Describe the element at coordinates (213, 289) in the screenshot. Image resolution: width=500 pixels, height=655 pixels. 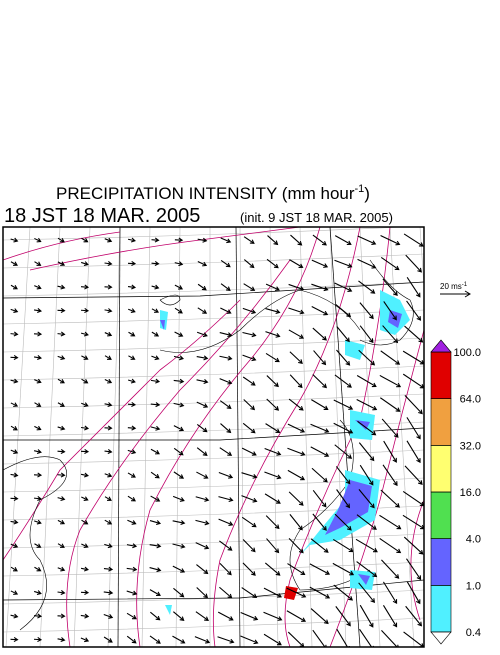
I see `lat-line` at that location.